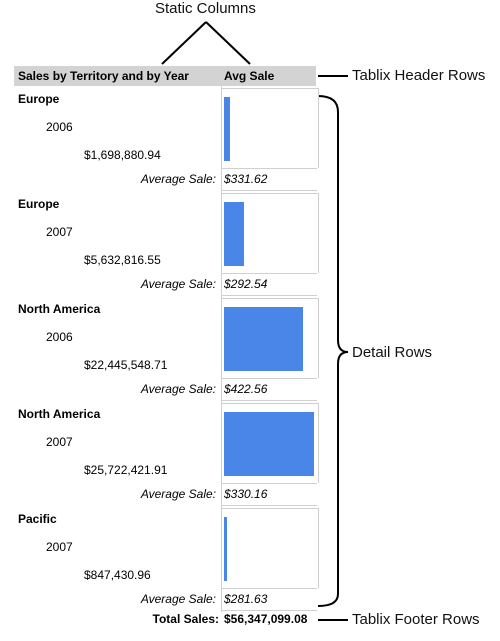 This screenshot has height=641, width=500. Describe the element at coordinates (246, 389) in the screenshot. I see `average-sale-value: $422.56` at that location.